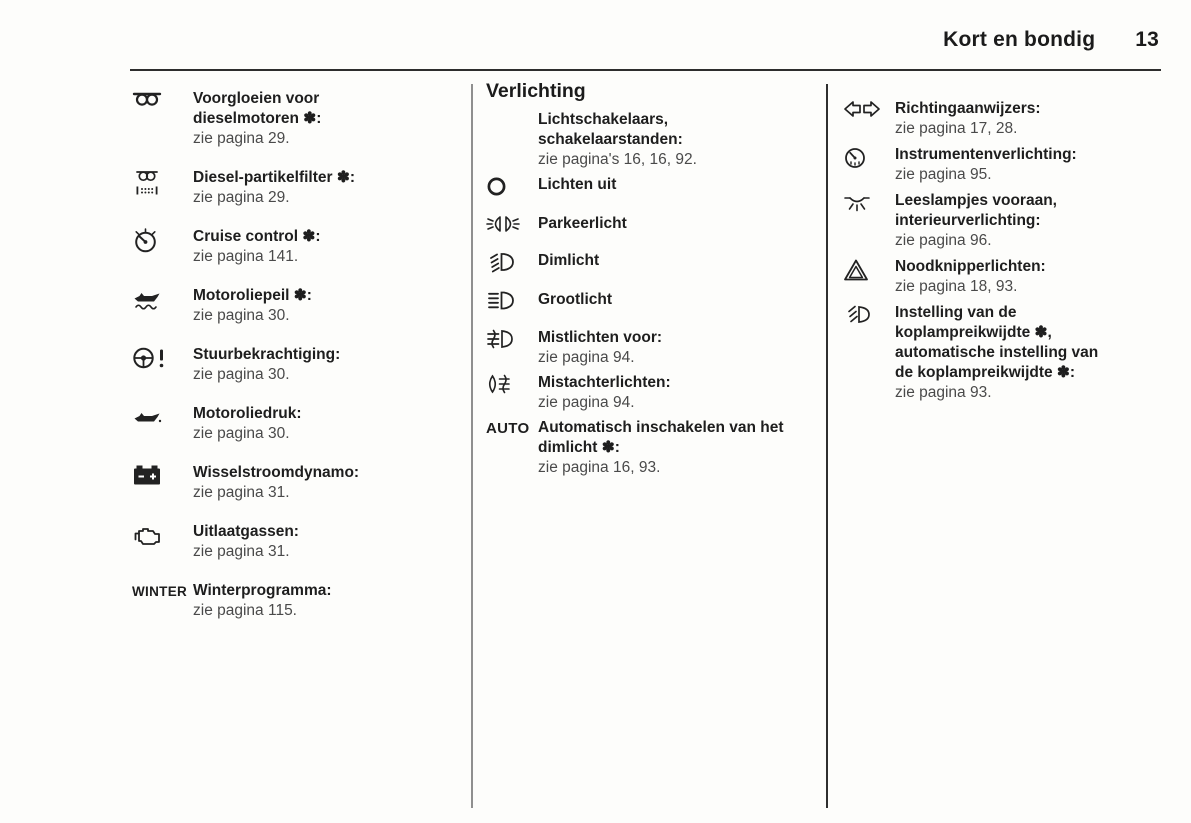 Image resolution: width=1191 pixels, height=823 pixels. What do you see at coordinates (600, 337) in the screenshot?
I see `entry-title-line: Mistlichten voor:` at bounding box center [600, 337].